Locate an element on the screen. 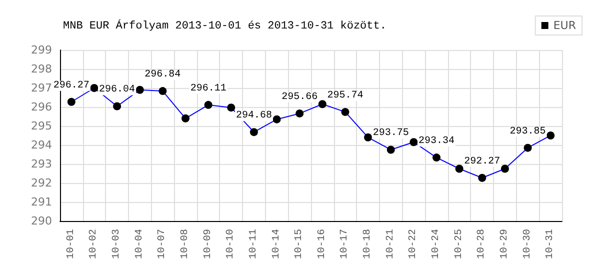  y-tick-label: 298 is located at coordinates (41, 69).